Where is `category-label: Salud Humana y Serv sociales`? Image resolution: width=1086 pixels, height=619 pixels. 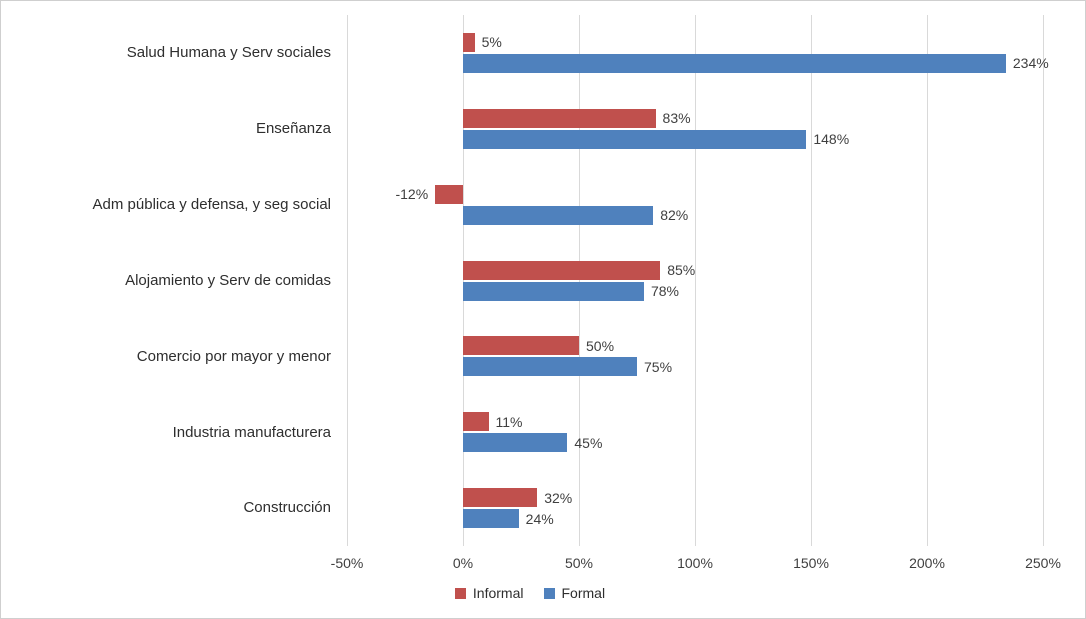
category-label: Salud Humana y Serv sociales is located at coordinates (228, 53).